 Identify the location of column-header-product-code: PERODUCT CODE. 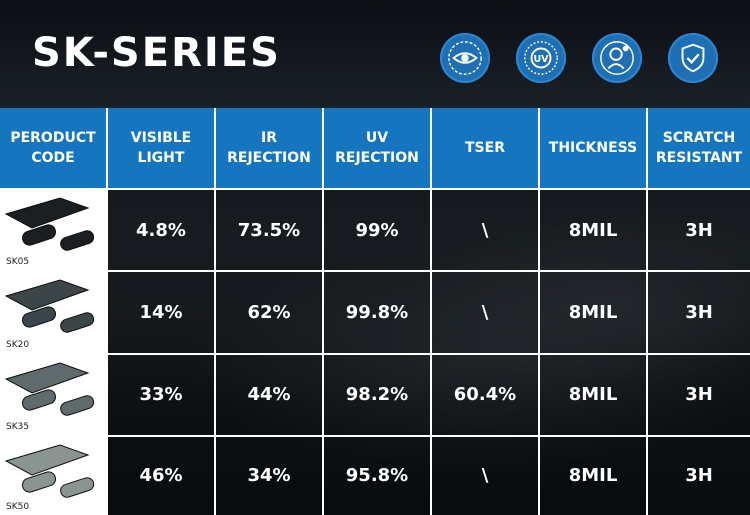
(54, 149).